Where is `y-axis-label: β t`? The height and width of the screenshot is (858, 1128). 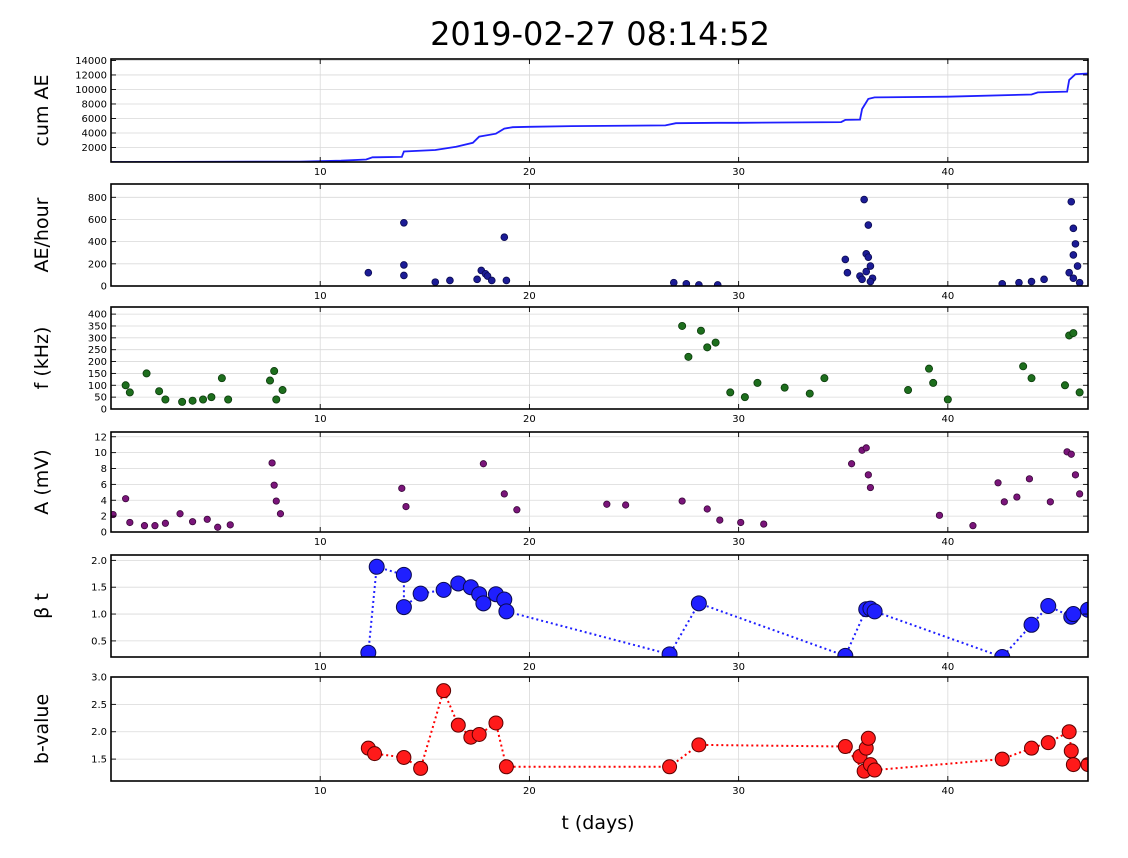
y-axis-label: β t is located at coordinates (42, 606).